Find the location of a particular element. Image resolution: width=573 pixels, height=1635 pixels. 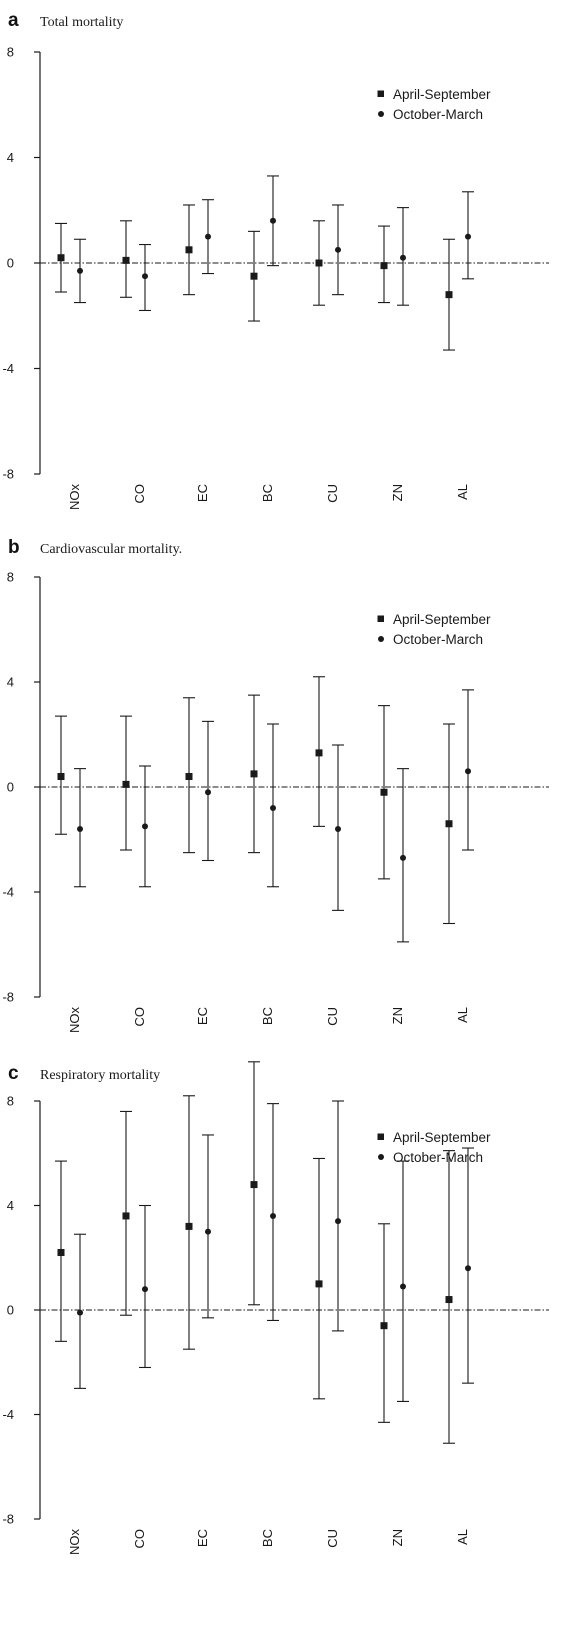

panel-letter: b is located at coordinates (14, 547).